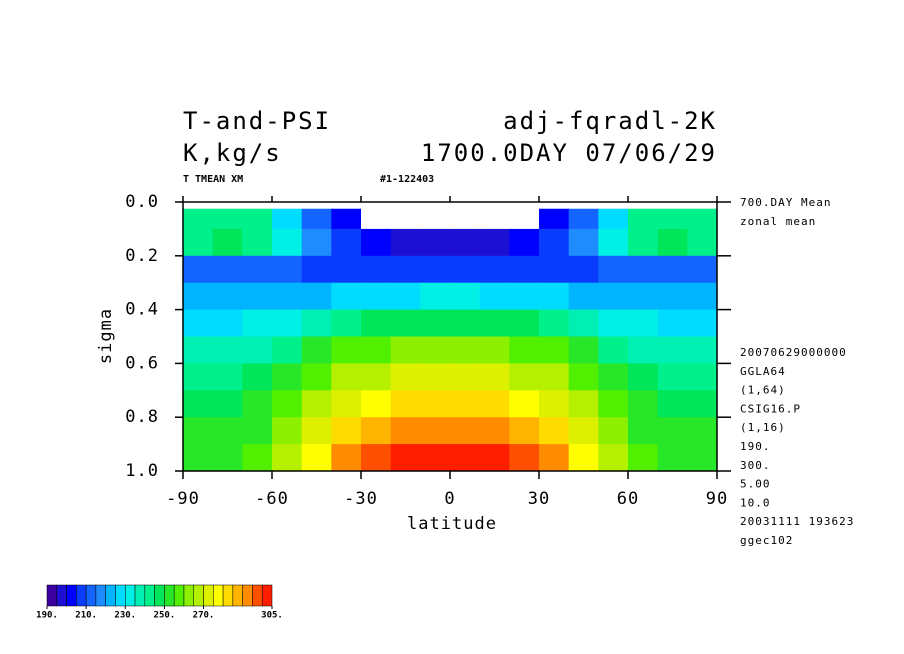 The width and height of the screenshot is (904, 654). Describe the element at coordinates (610, 121) in the screenshot. I see `title-right-1: adj-fqradl-2K` at that location.